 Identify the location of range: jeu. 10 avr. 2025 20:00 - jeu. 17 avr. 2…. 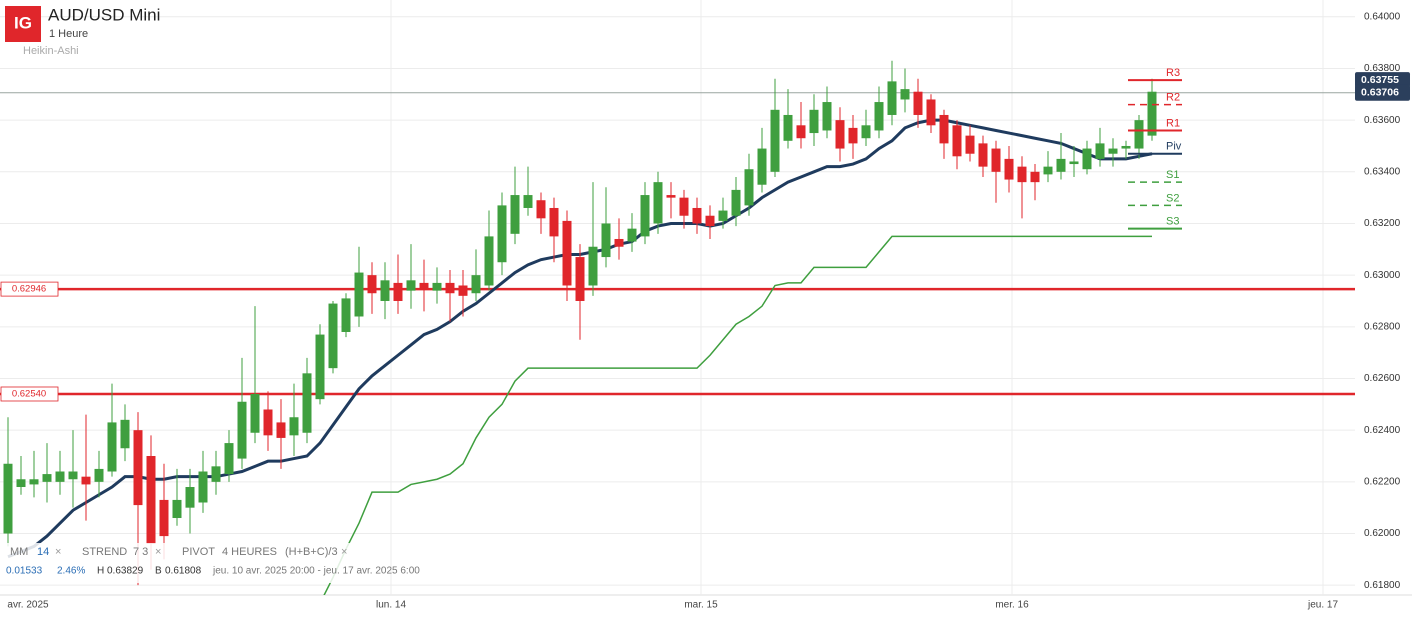
(316, 571).